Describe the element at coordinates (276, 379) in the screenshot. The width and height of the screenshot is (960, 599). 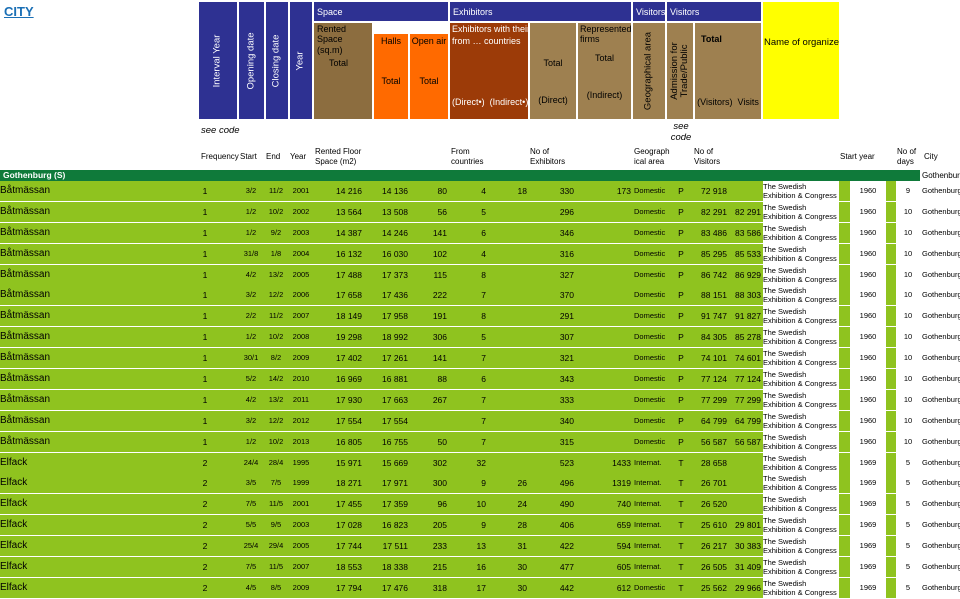
I see `cell-end: 14/2` at that location.